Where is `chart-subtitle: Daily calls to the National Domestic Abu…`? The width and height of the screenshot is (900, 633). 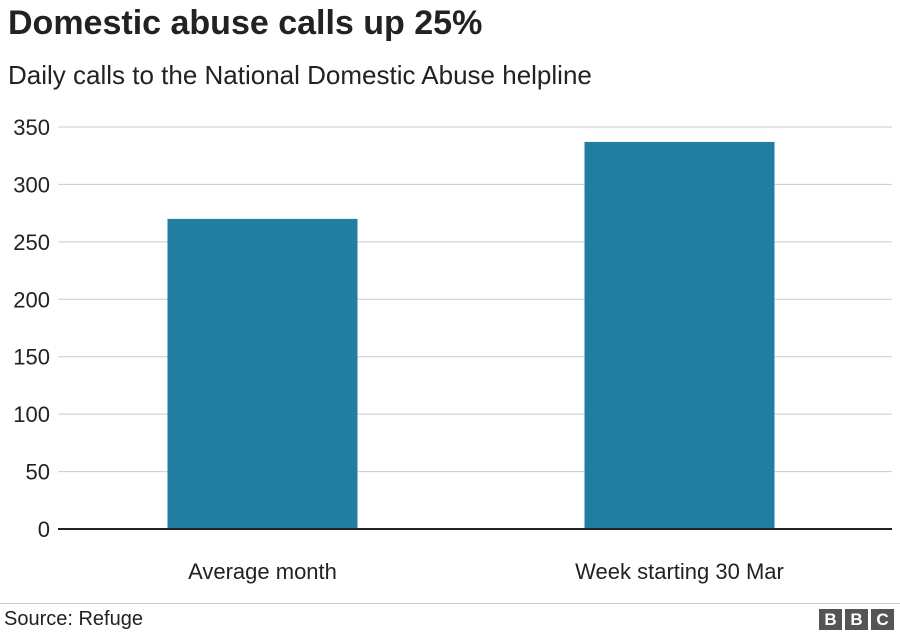
chart-subtitle: Daily calls to the National Domestic Abu… is located at coordinates (300, 75).